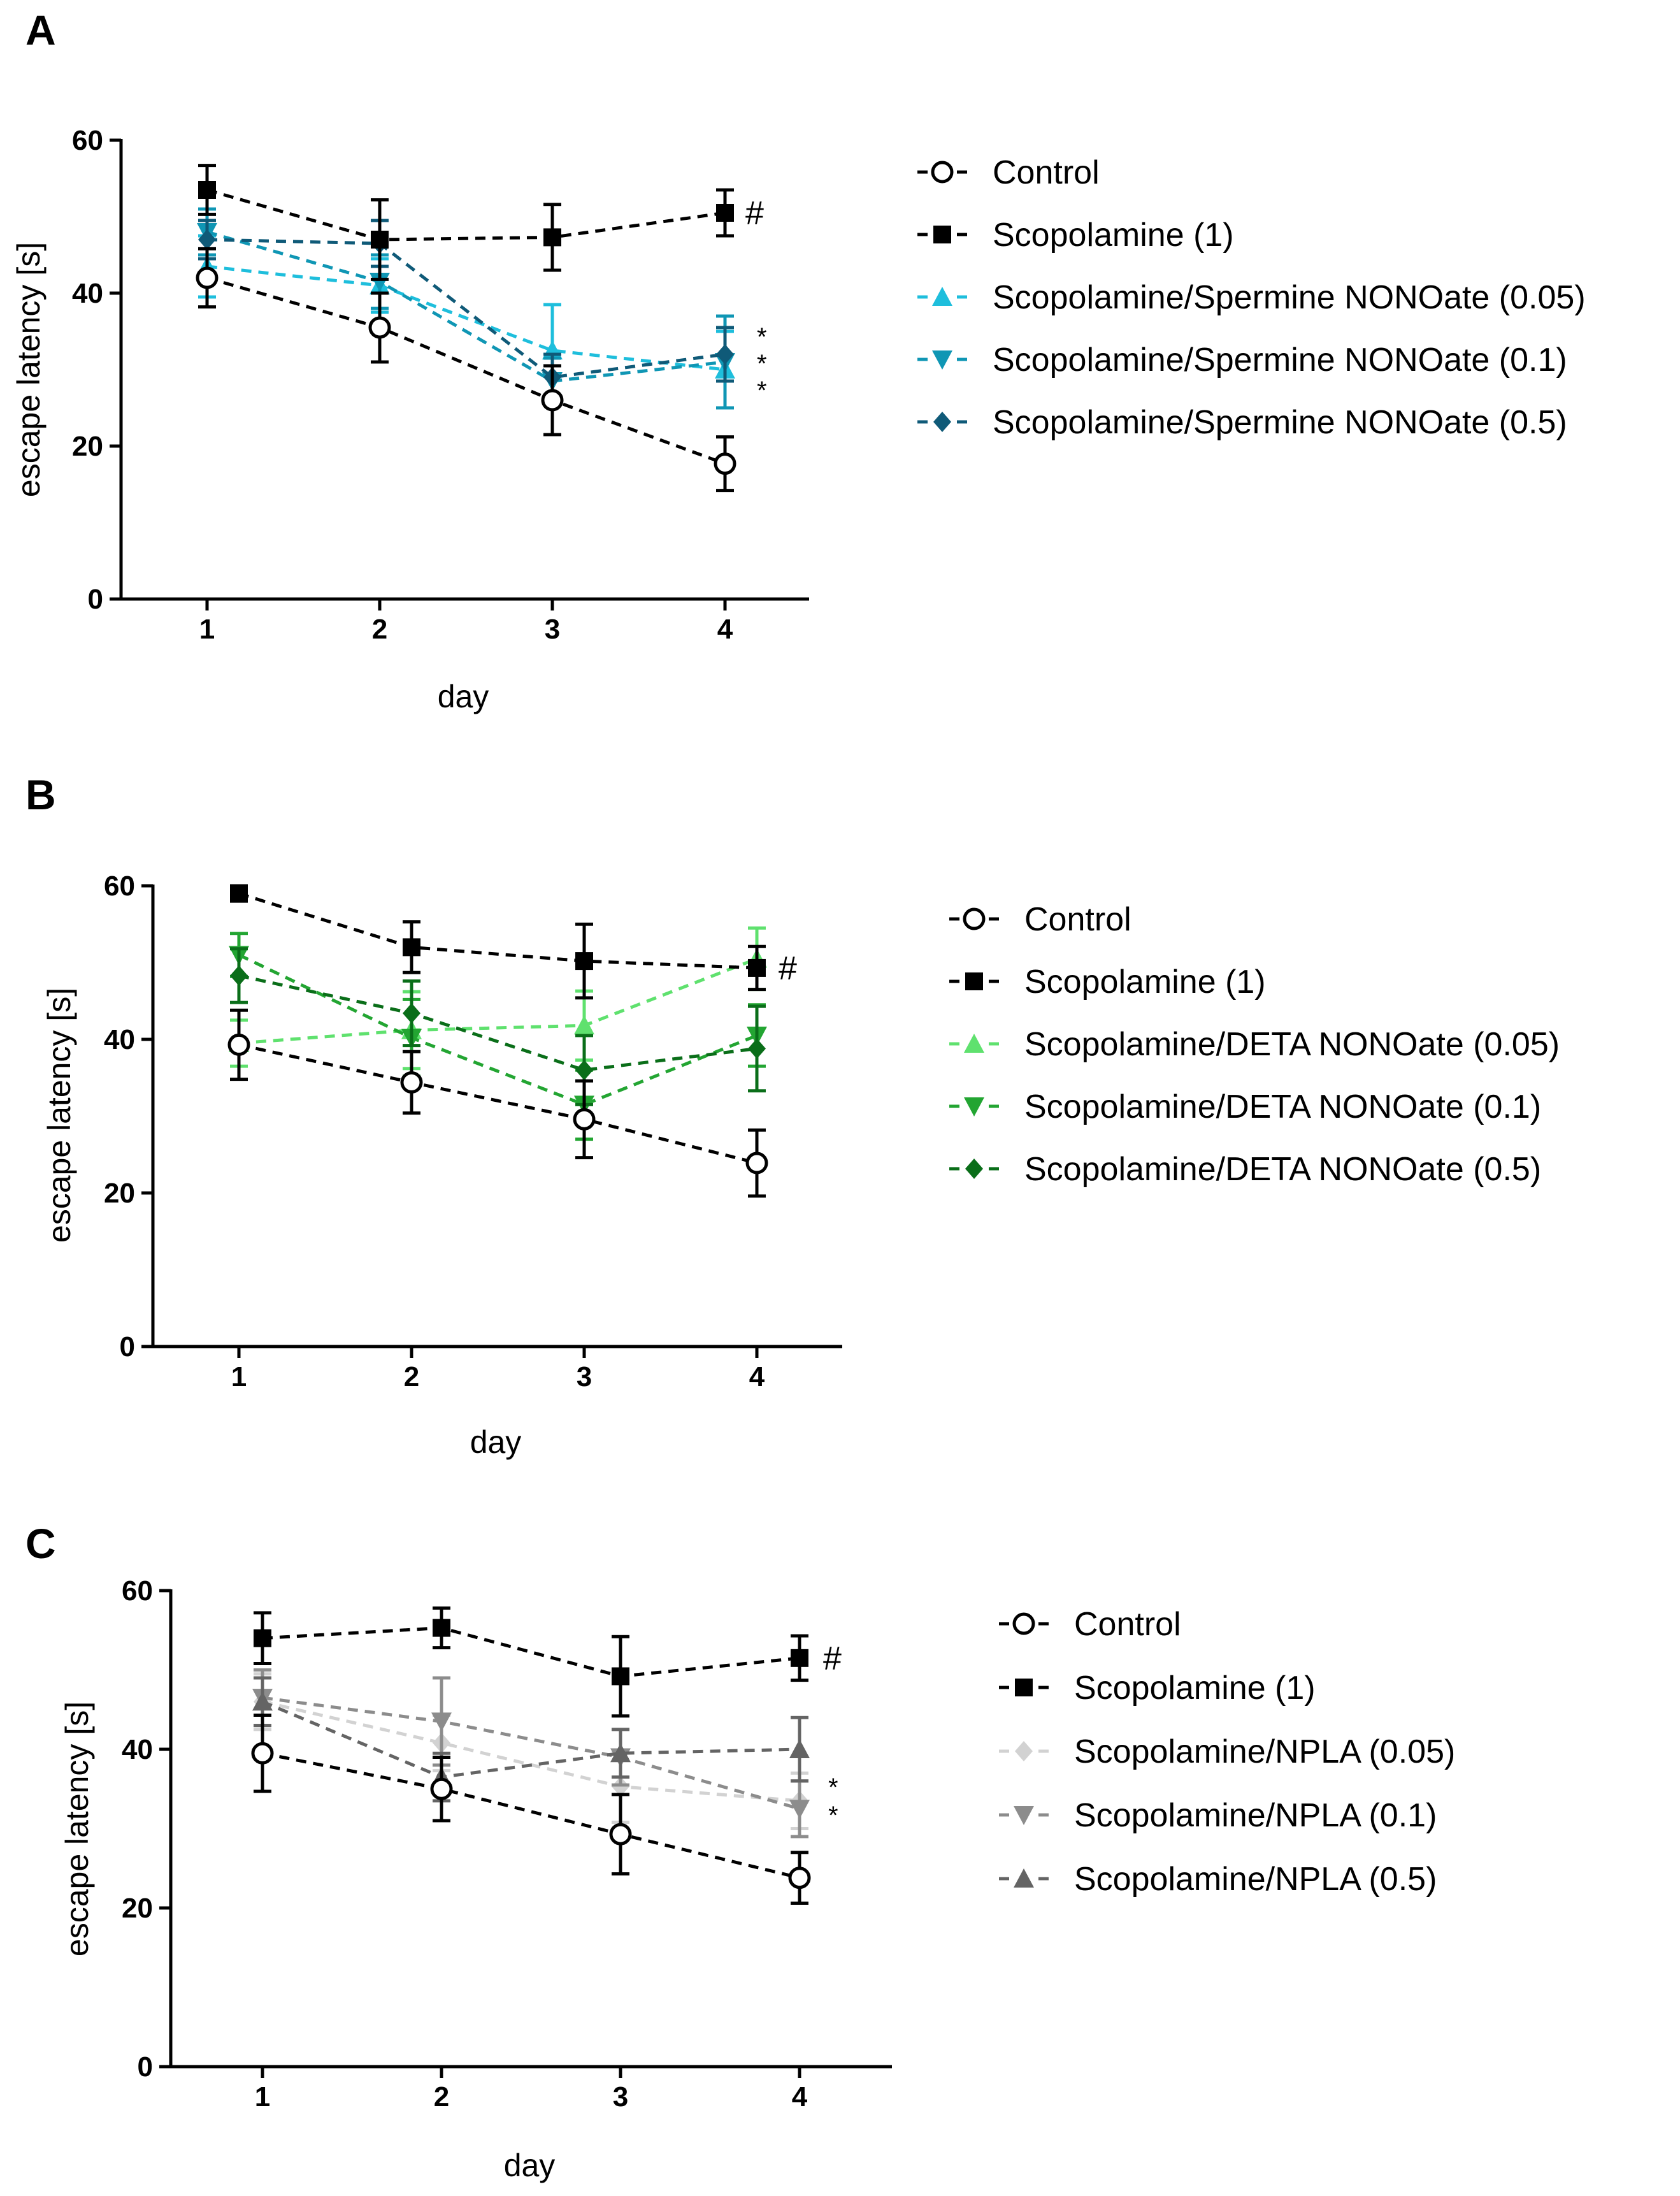 The height and width of the screenshot is (2196, 1680). I want to click on x-tick-label: 3, so click(552, 629).